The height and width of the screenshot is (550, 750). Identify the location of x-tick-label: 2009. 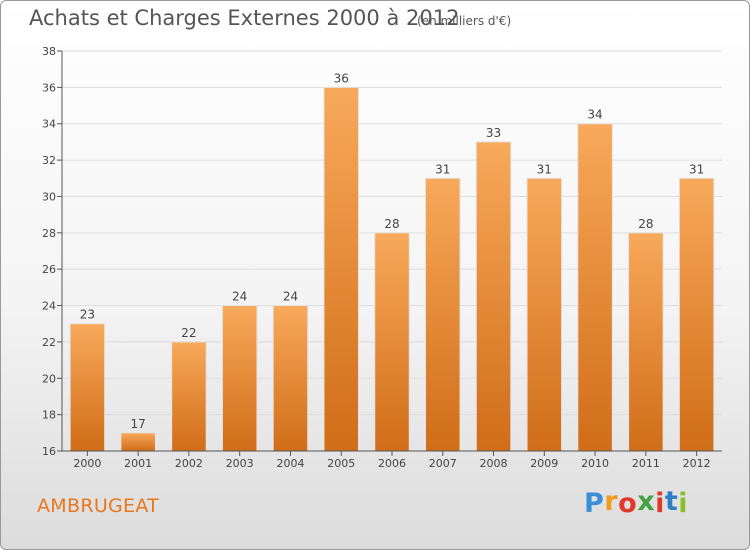
(544, 463).